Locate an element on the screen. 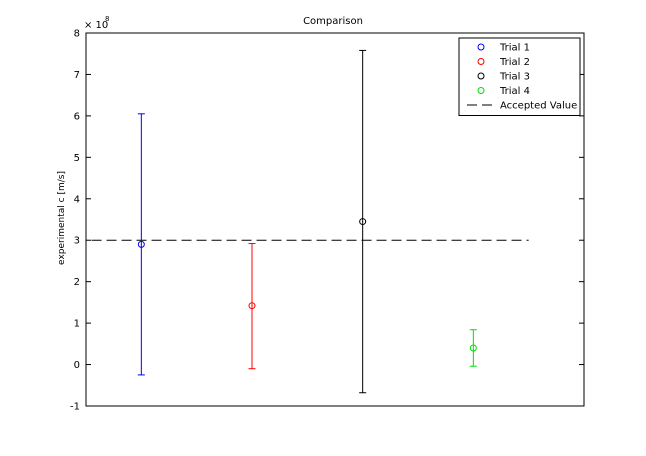  y-tick-label: 0 is located at coordinates (77, 365).